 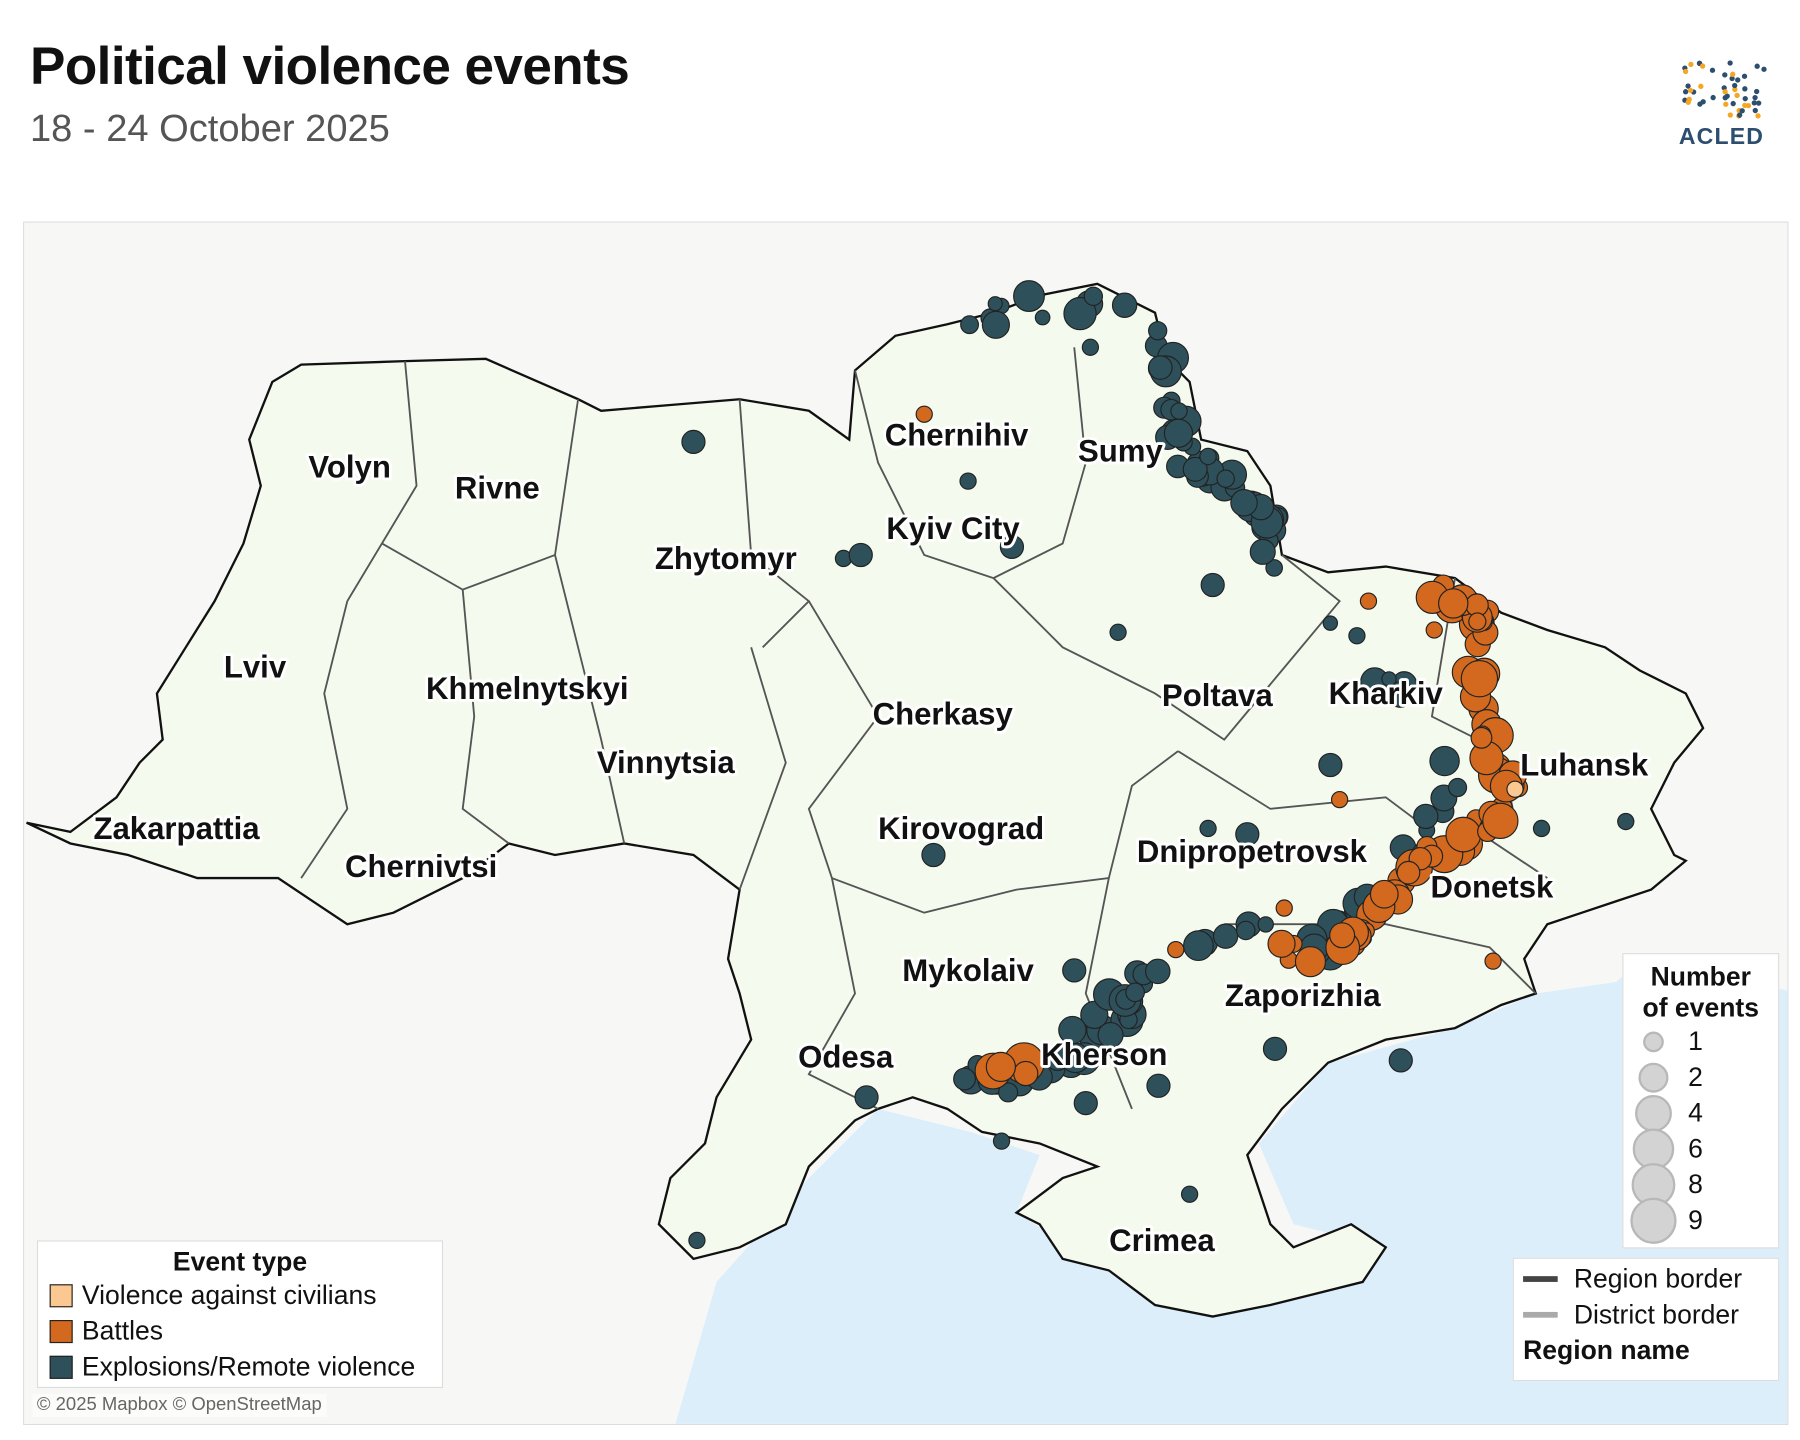 I want to click on region-label-volyn: Volyn, so click(x=349, y=467).